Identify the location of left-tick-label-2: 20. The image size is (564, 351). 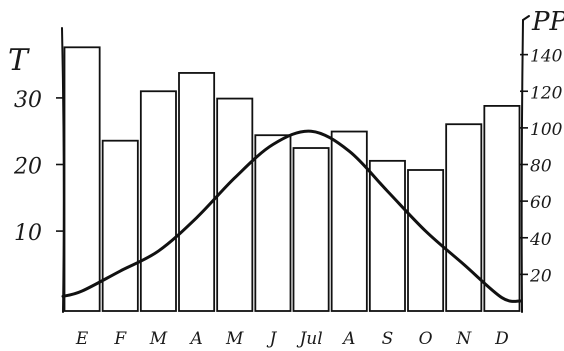
(27, 167).